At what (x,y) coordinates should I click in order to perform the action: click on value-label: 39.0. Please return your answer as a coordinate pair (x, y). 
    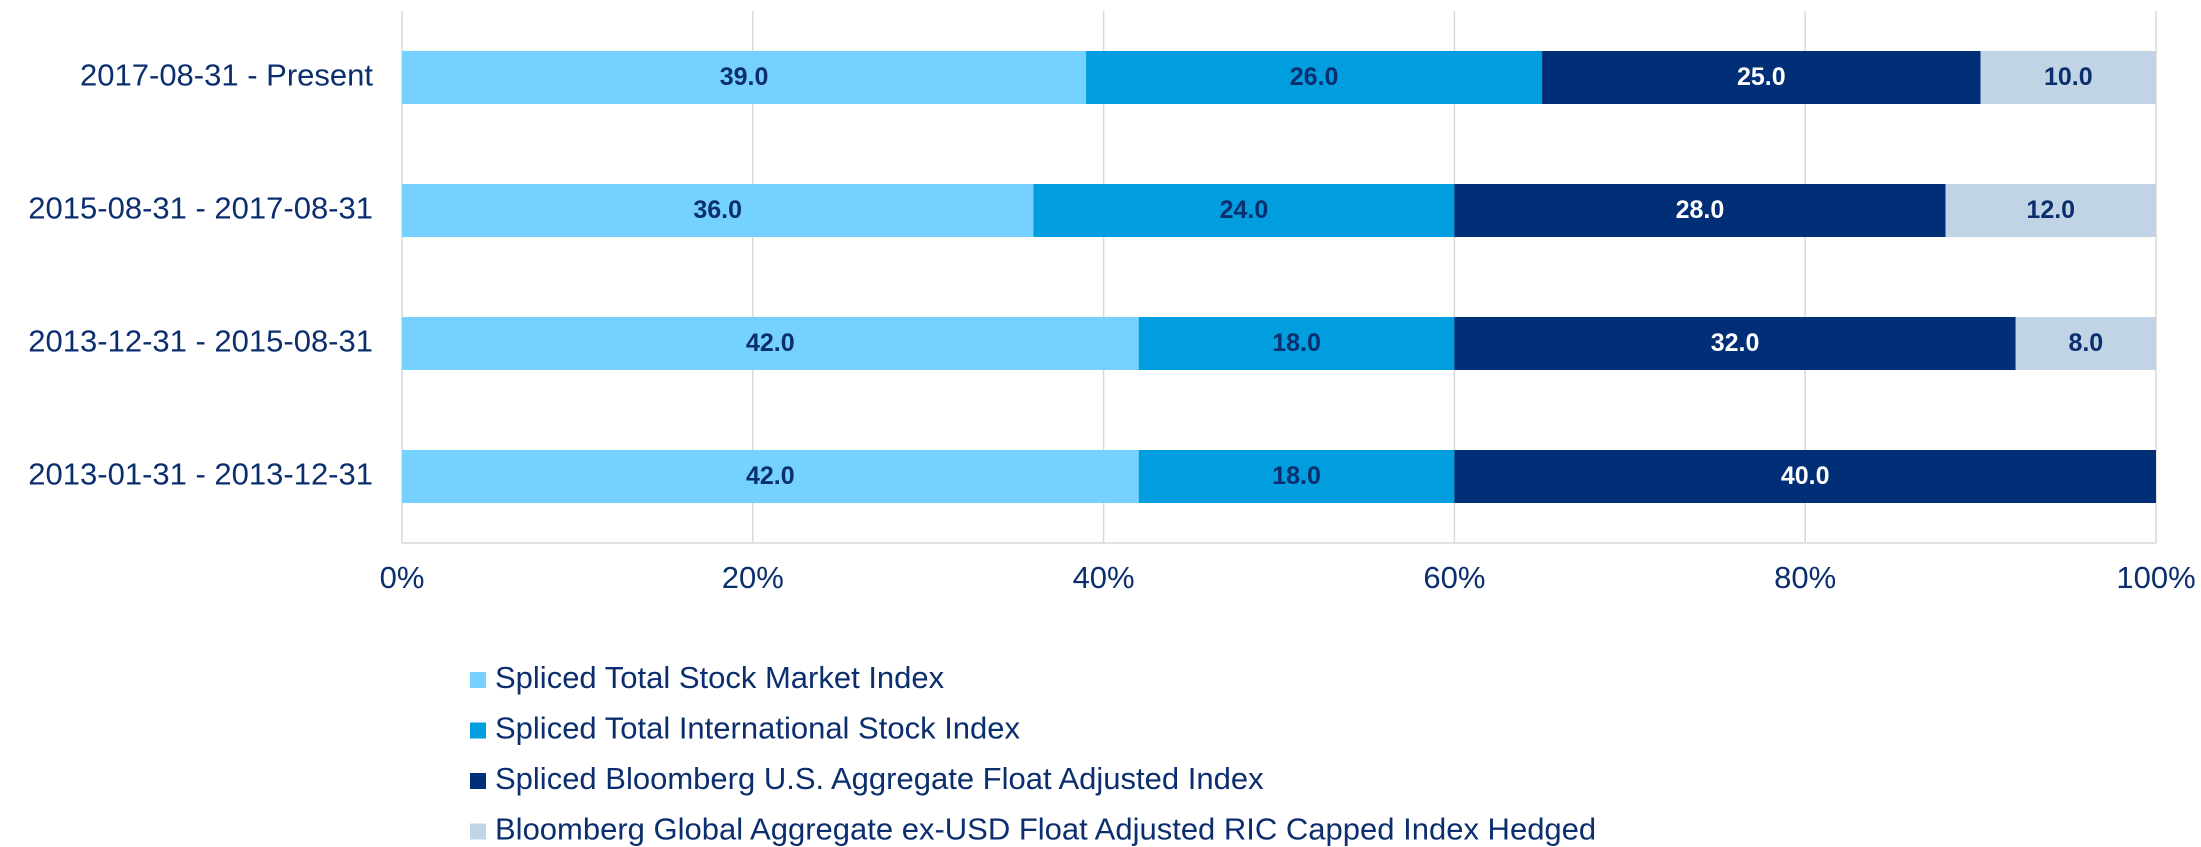
    Looking at the image, I should click on (744, 77).